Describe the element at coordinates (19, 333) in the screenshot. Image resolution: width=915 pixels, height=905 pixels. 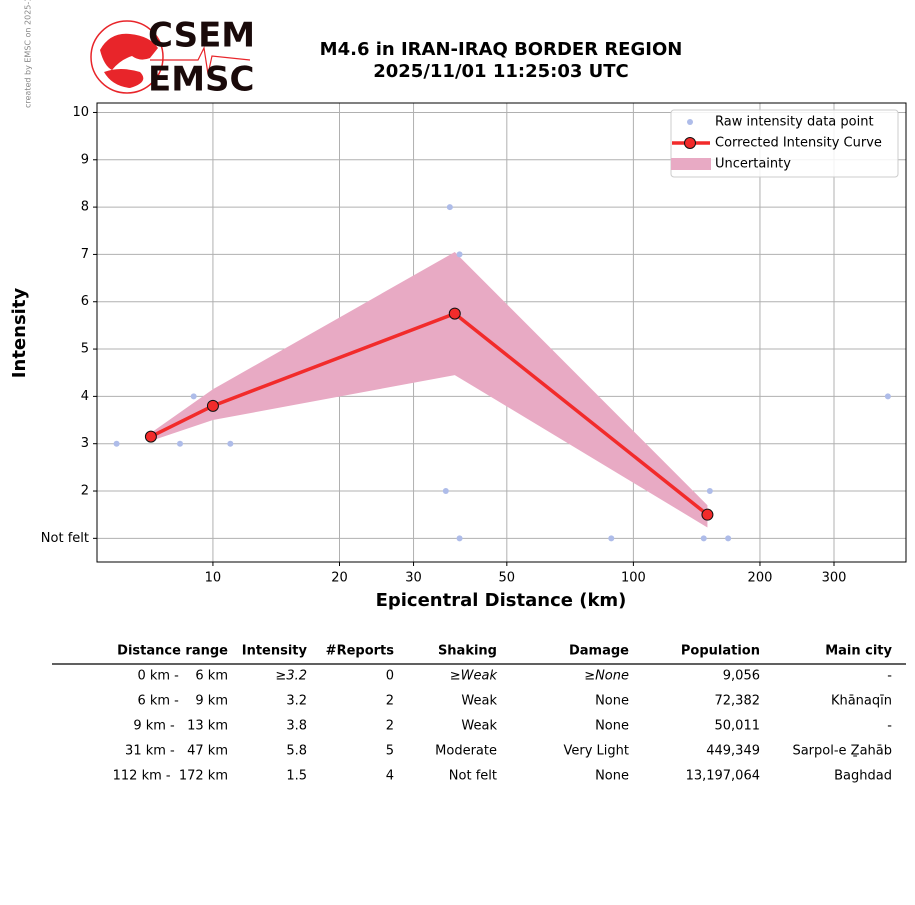
I see `y-axis-label: Intensity` at that location.